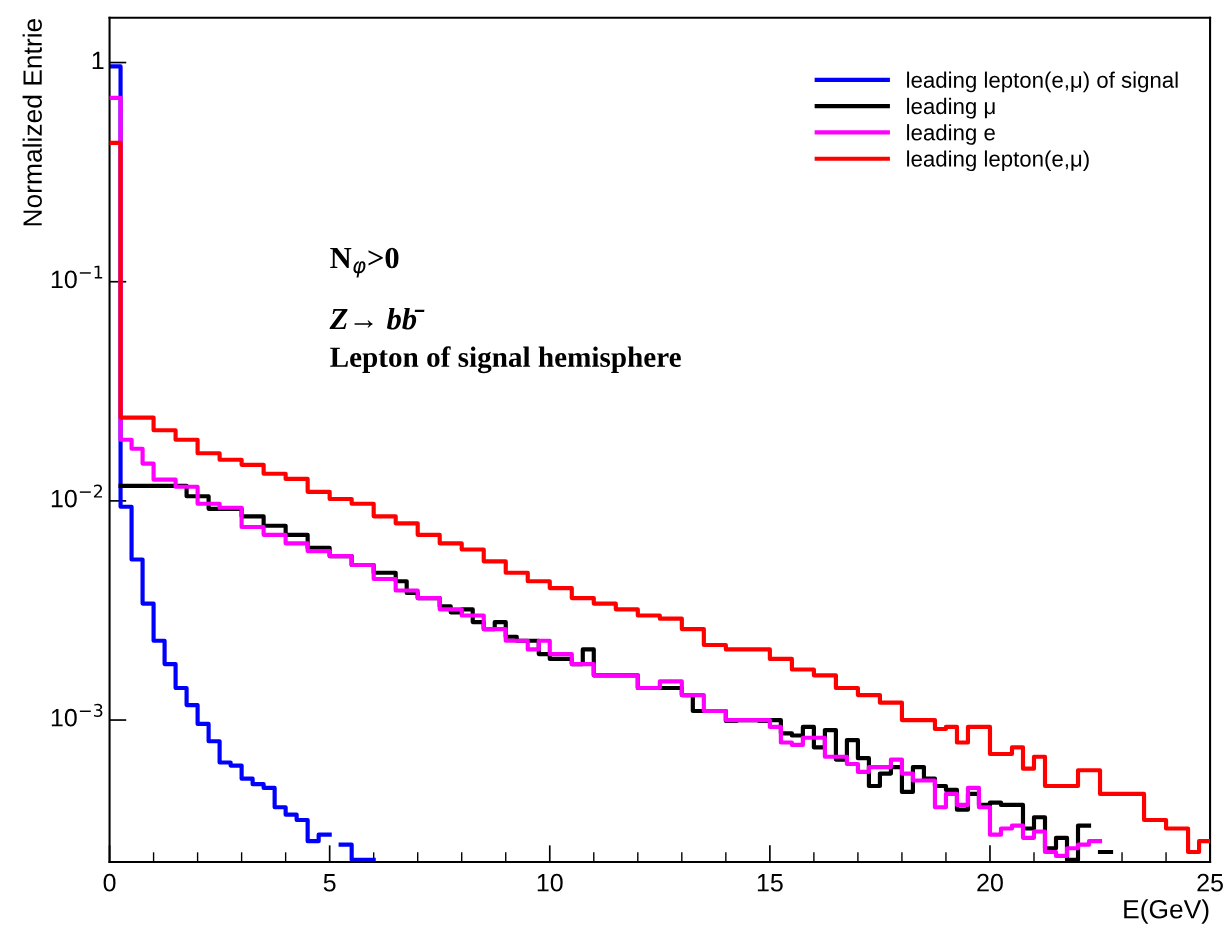 Image resolution: width=1231 pixels, height=938 pixels. I want to click on annotation: Lepton of signal hemisphere, so click(505, 360).